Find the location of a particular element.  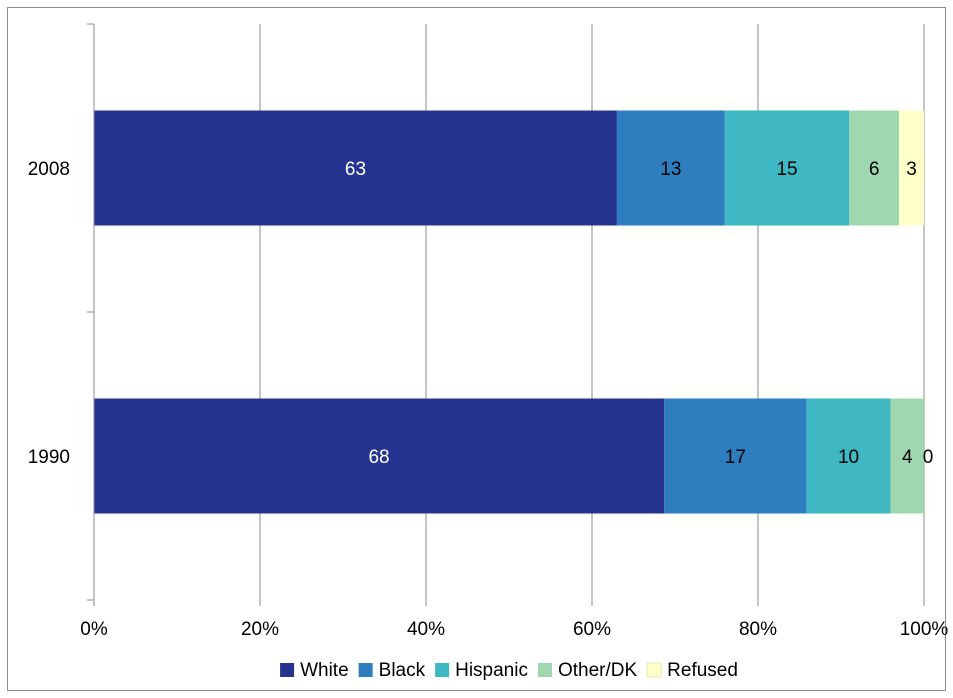

legend-swatch-hispanic is located at coordinates (442, 670).